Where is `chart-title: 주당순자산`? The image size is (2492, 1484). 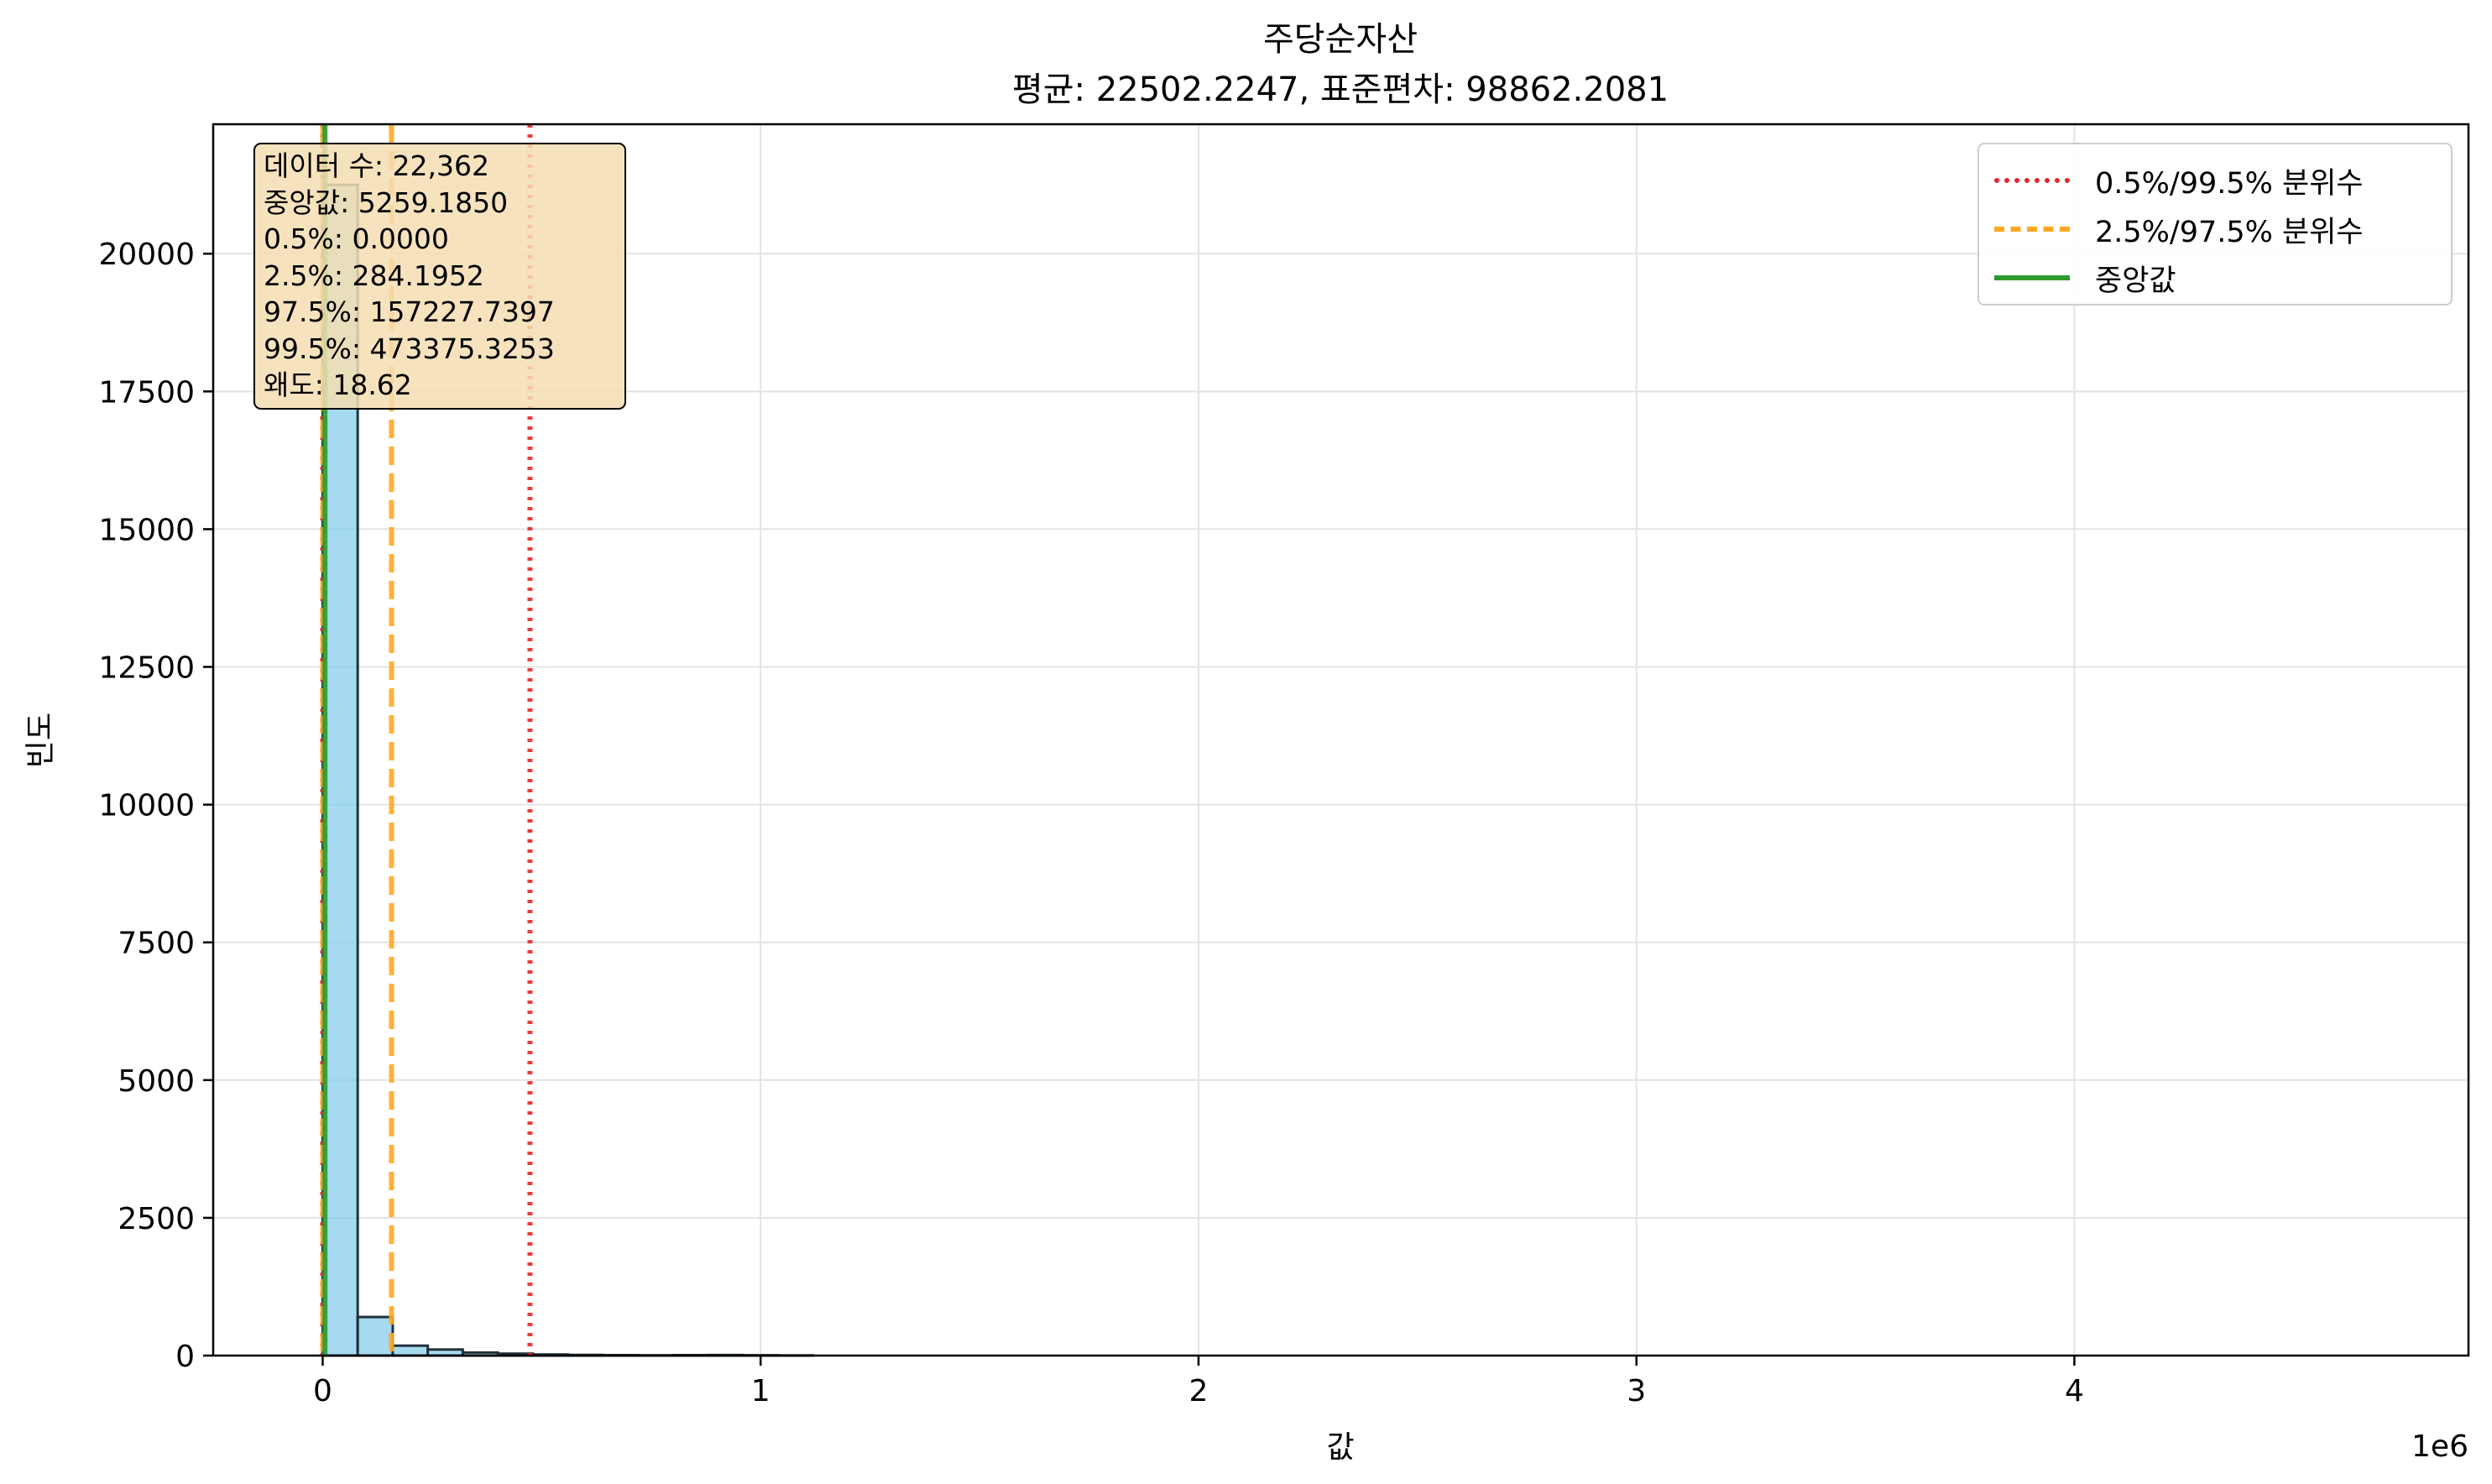
chart-title: 주당순자산 is located at coordinates (1340, 39).